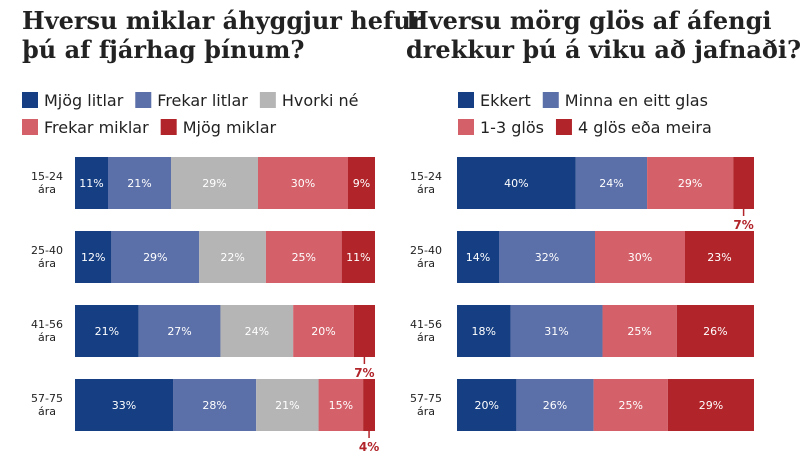 The width and height of the screenshot is (800, 461). I want to click on finance-value-label: 25%, so click(304, 257).